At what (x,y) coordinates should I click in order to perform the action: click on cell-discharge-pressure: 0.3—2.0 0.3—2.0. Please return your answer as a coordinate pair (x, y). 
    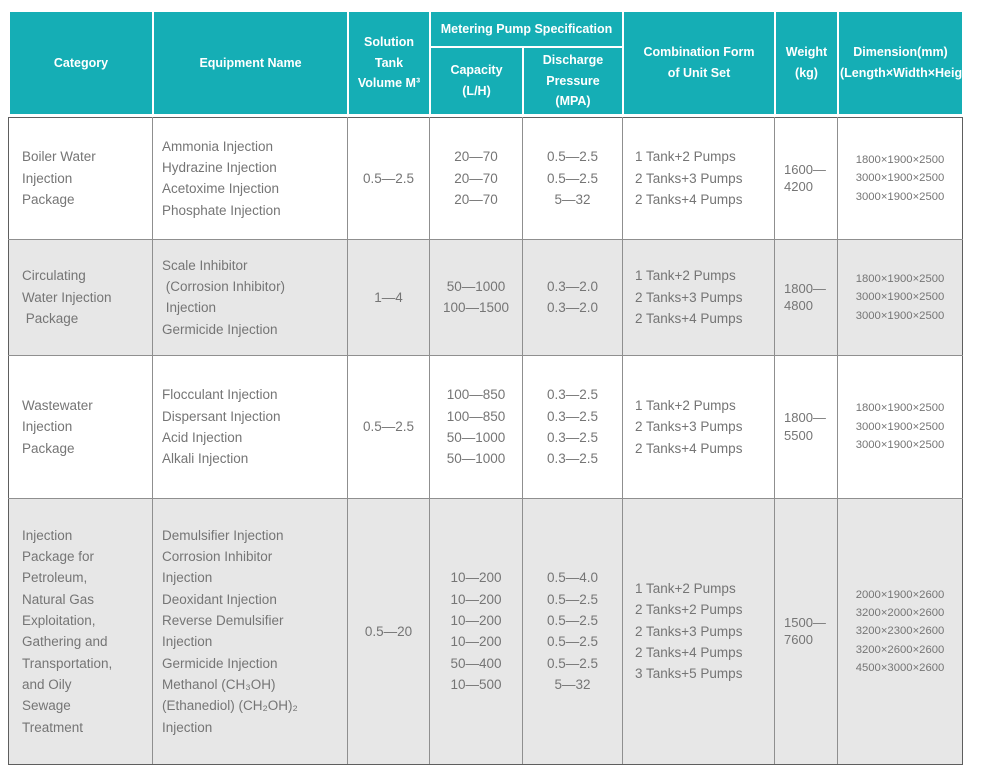
    Looking at the image, I should click on (572, 297).